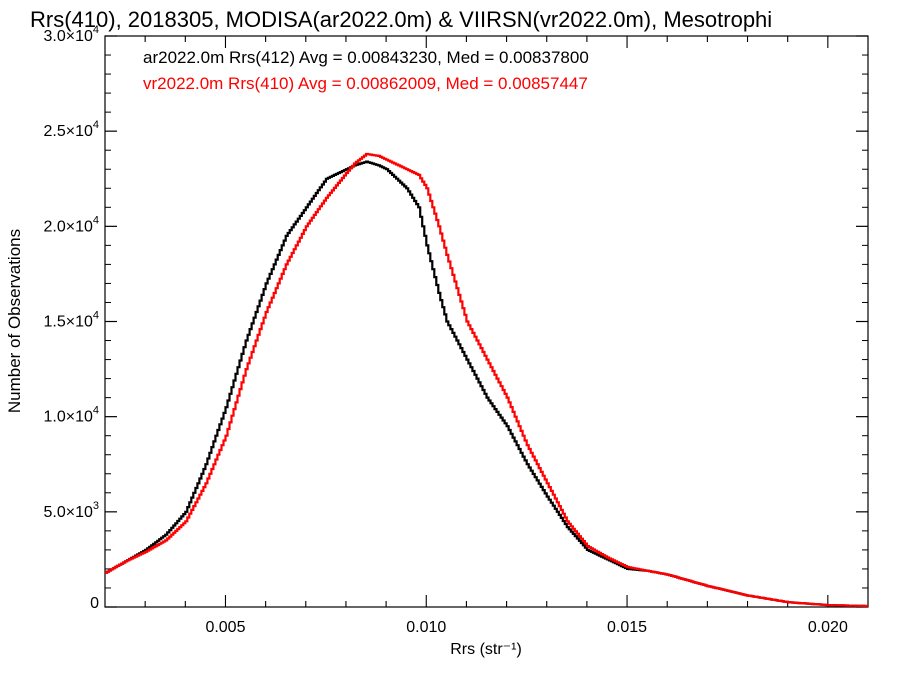  Describe the element at coordinates (225, 627) in the screenshot. I see `x-tick-label: 0.005` at that location.